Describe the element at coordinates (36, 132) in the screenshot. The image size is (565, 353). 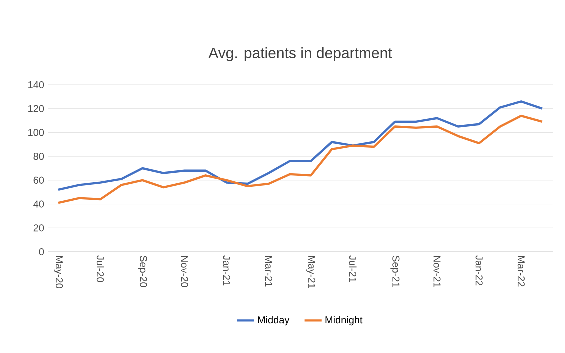
I see `y-tick-label: 100` at that location.